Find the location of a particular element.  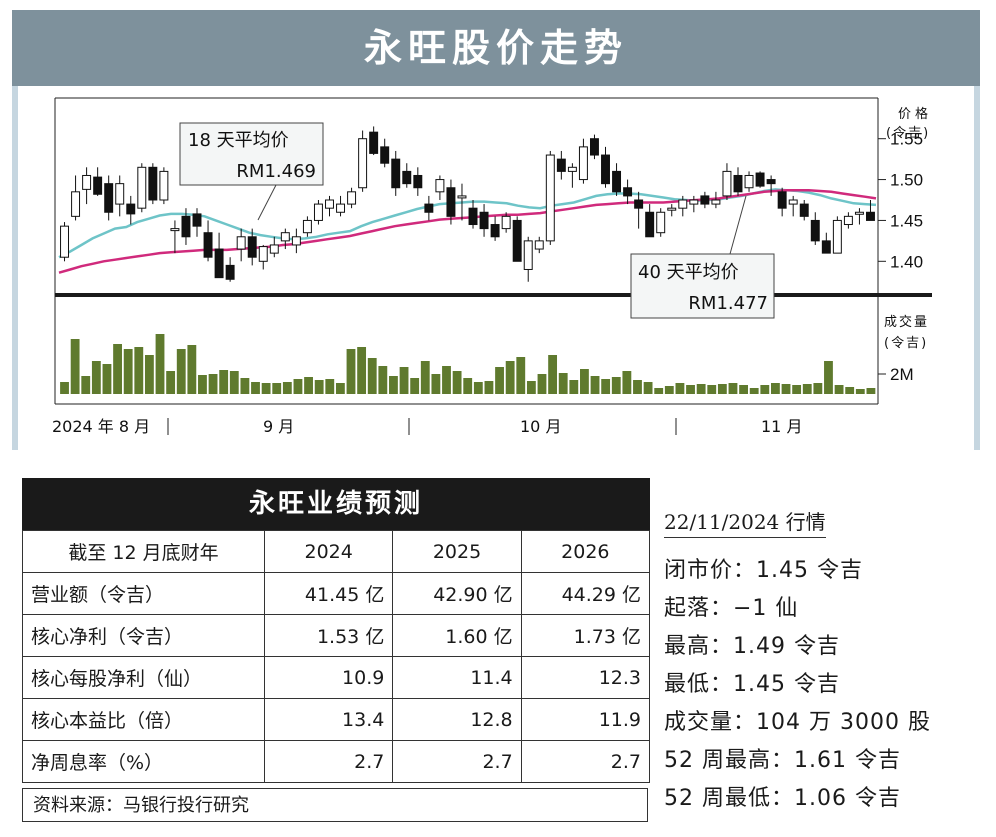

price-tick-label: 1.40 is located at coordinates (906, 261).